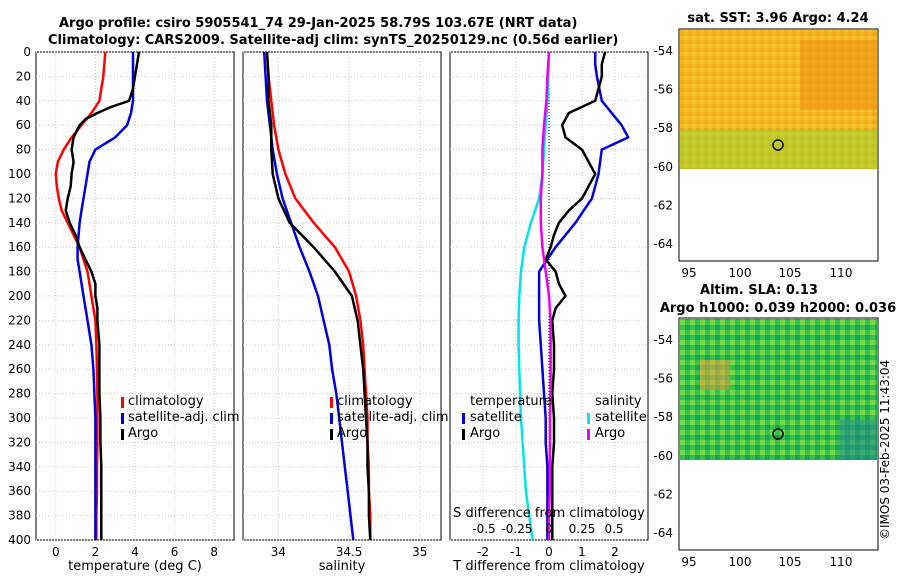 This screenshot has height=580, width=900. I want to click on s-difference-label: S difference from climatology, so click(549, 513).